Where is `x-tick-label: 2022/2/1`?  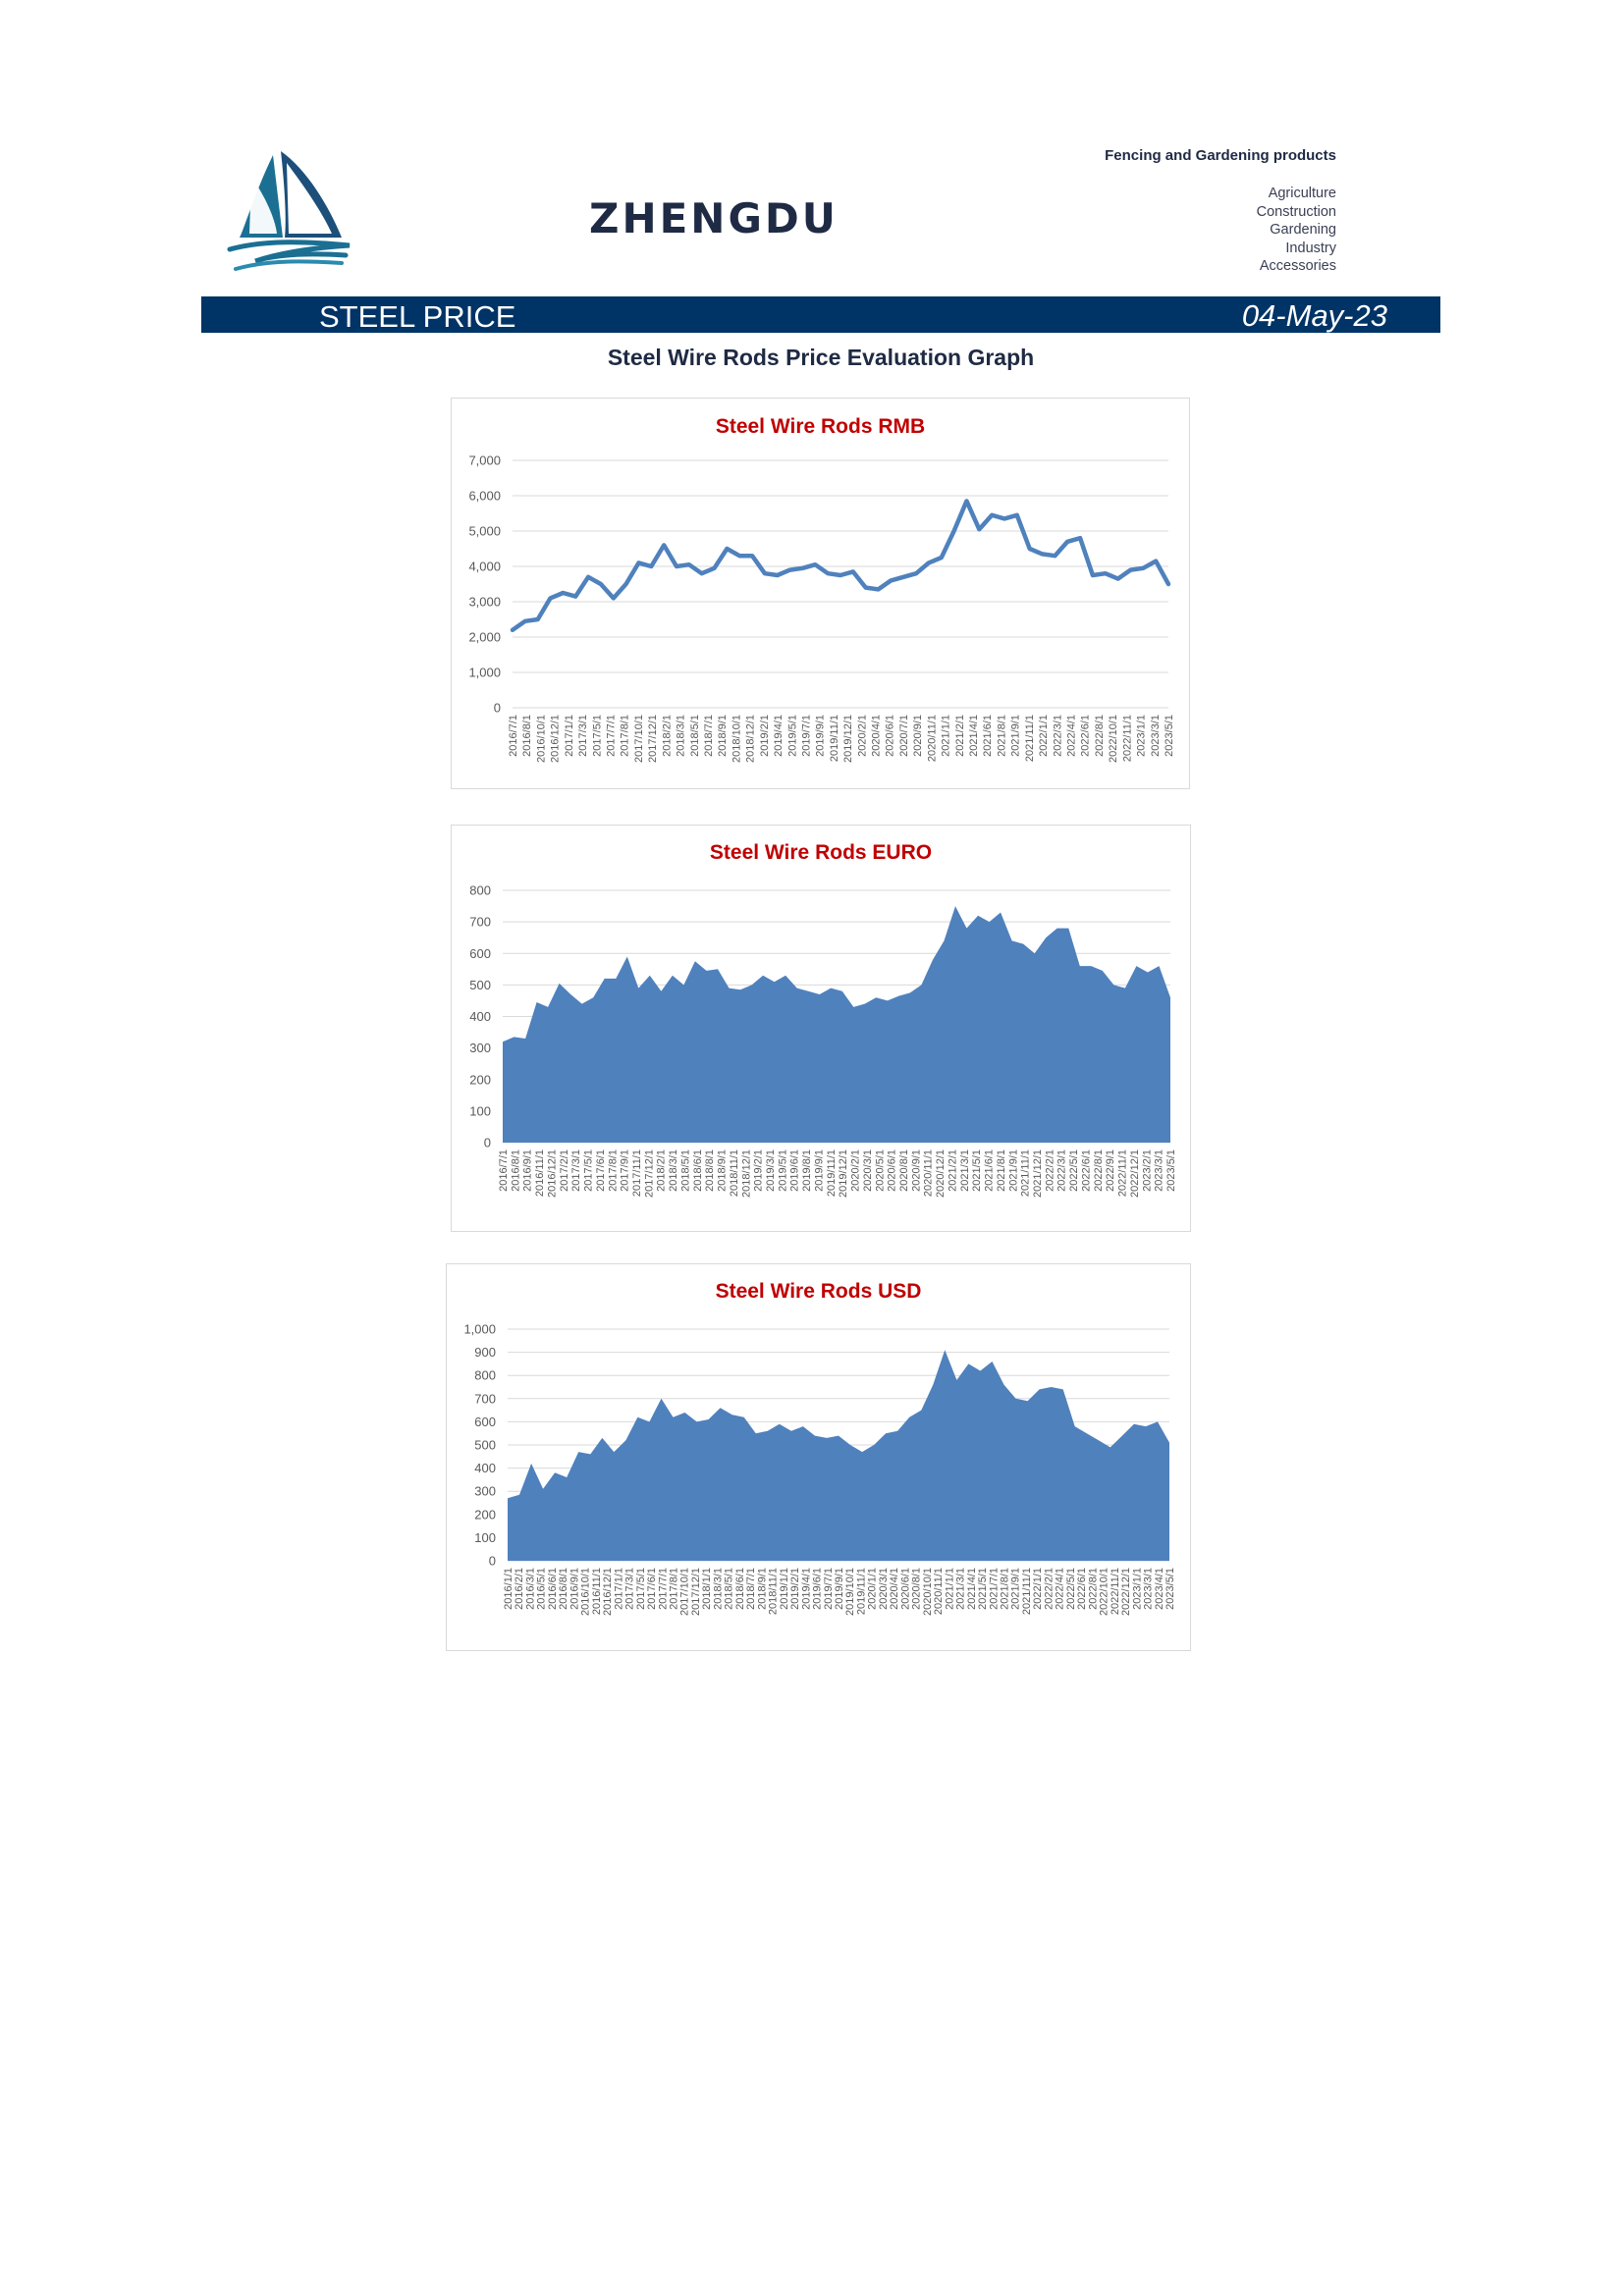 x-tick-label: 2022/2/1 is located at coordinates (1050, 1170).